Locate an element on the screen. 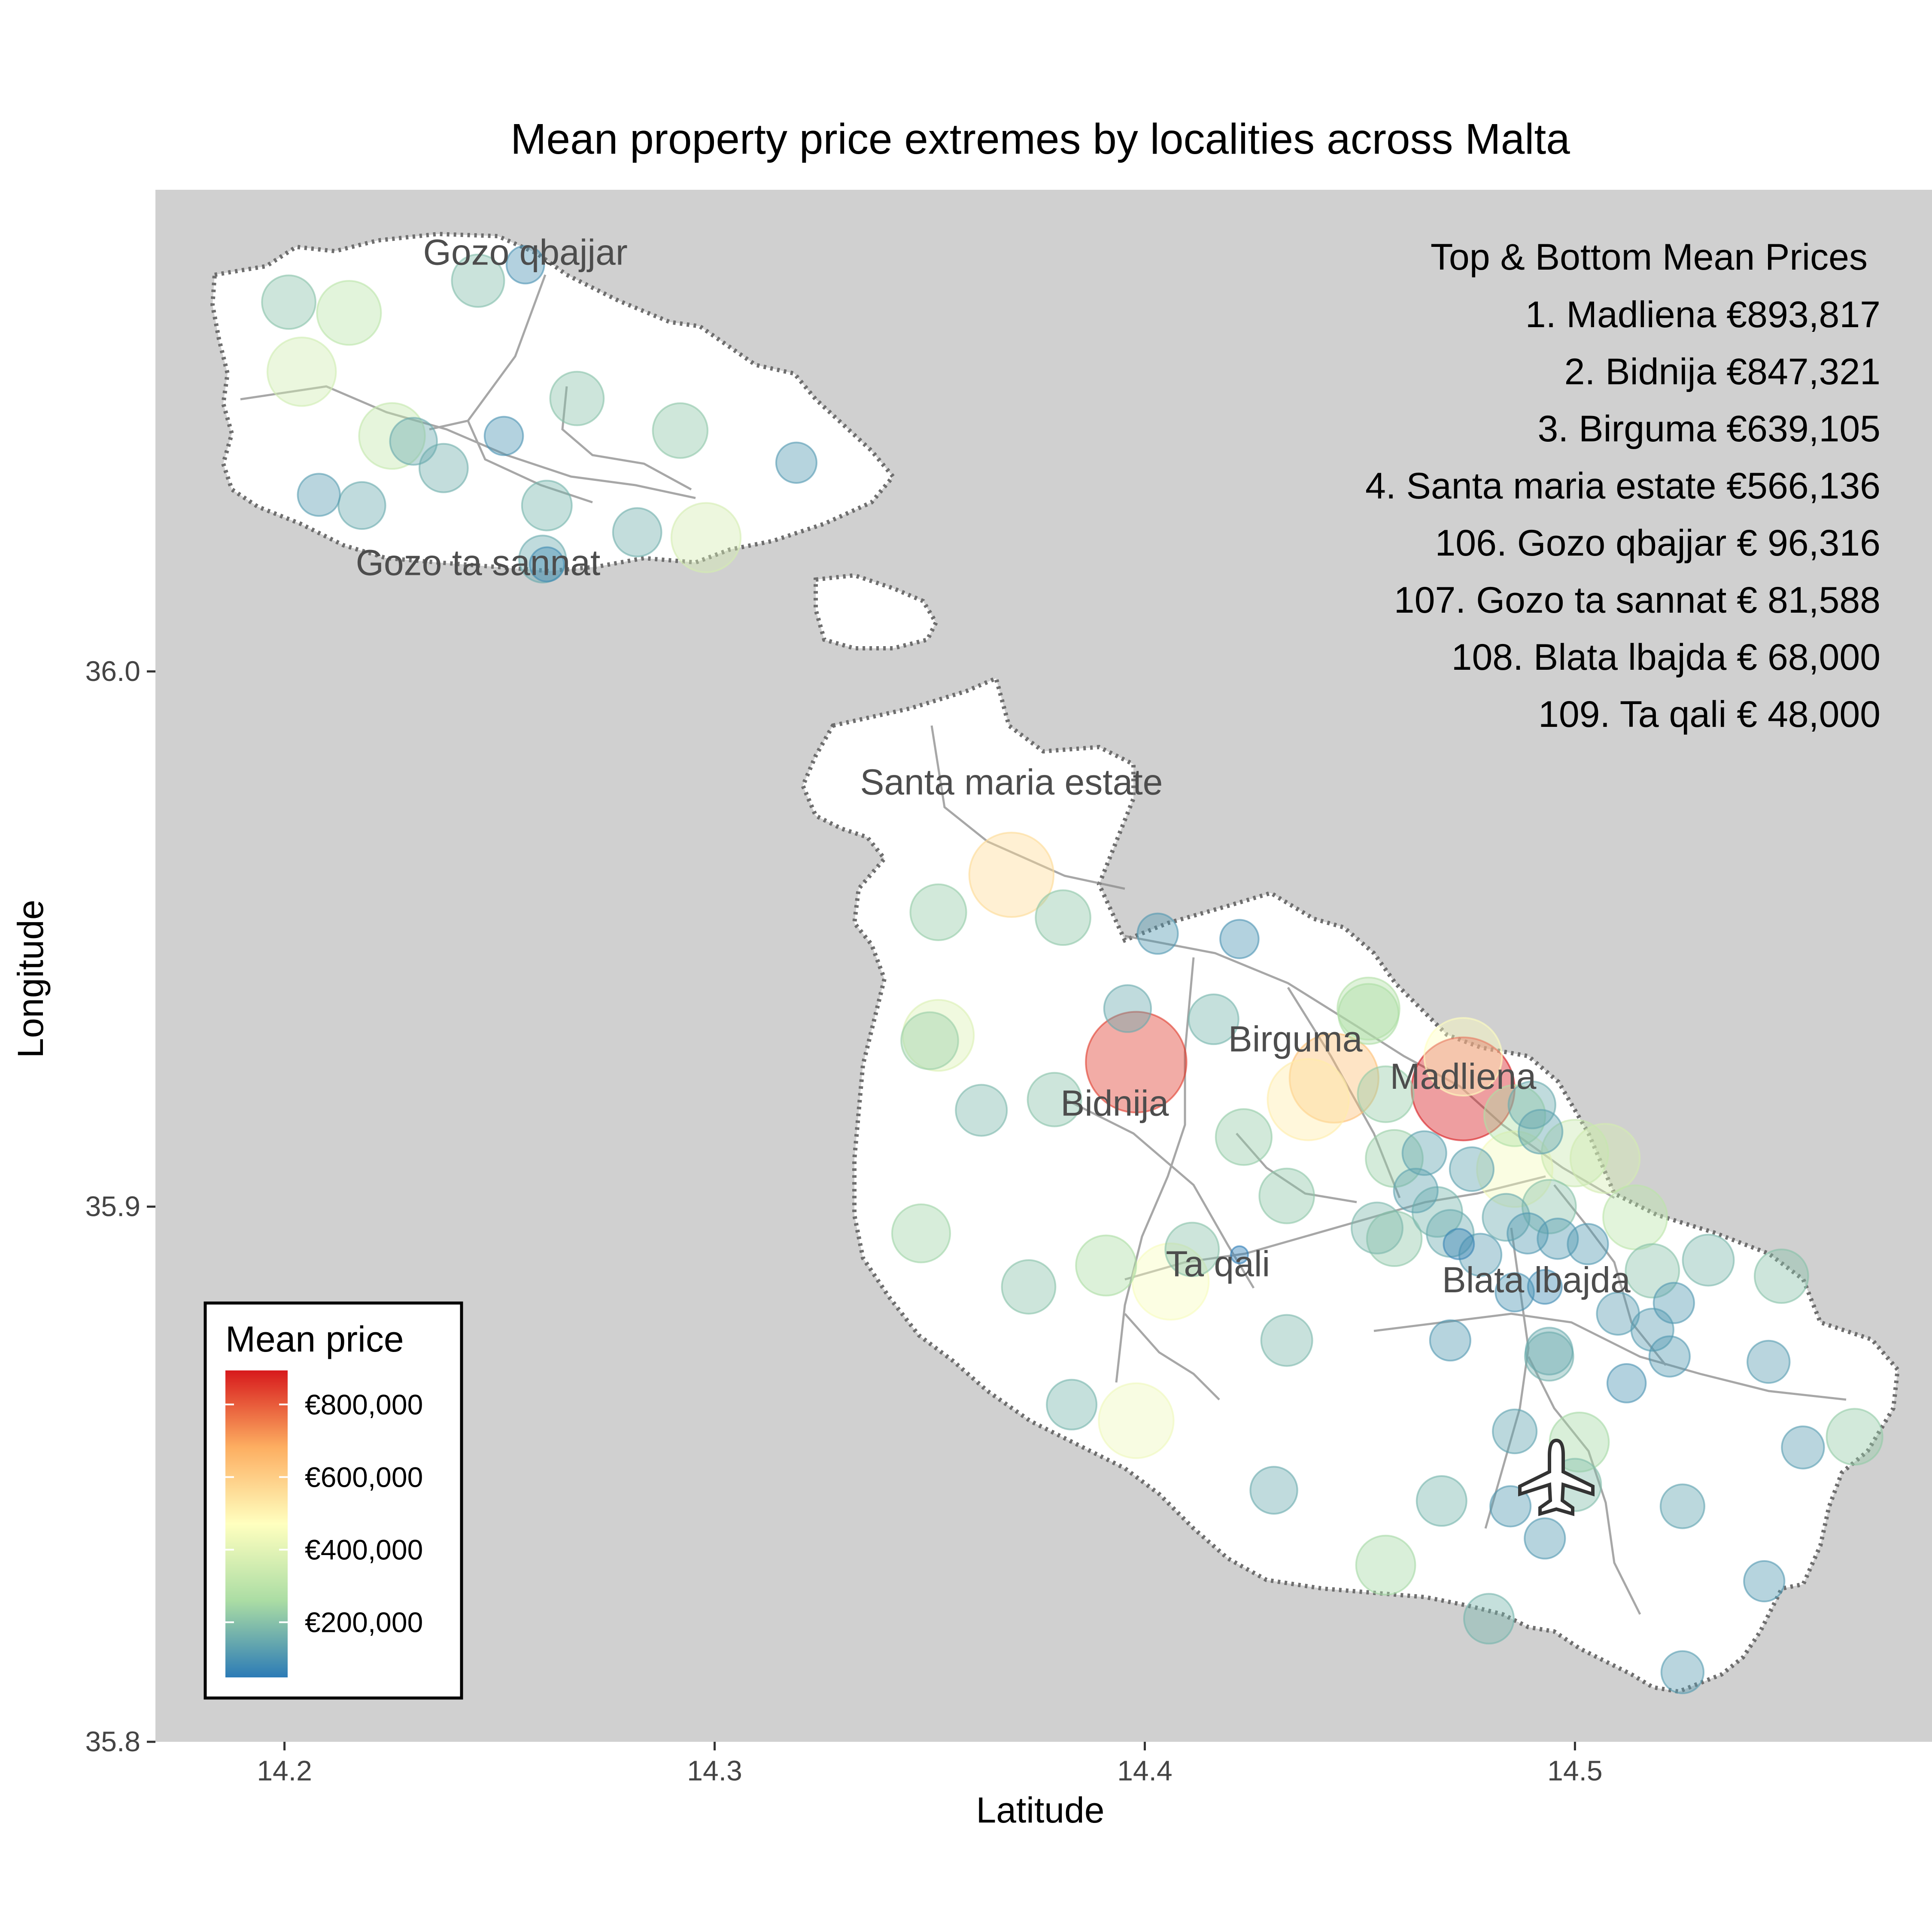  y-tick-label: 36.0 is located at coordinates (112, 671).